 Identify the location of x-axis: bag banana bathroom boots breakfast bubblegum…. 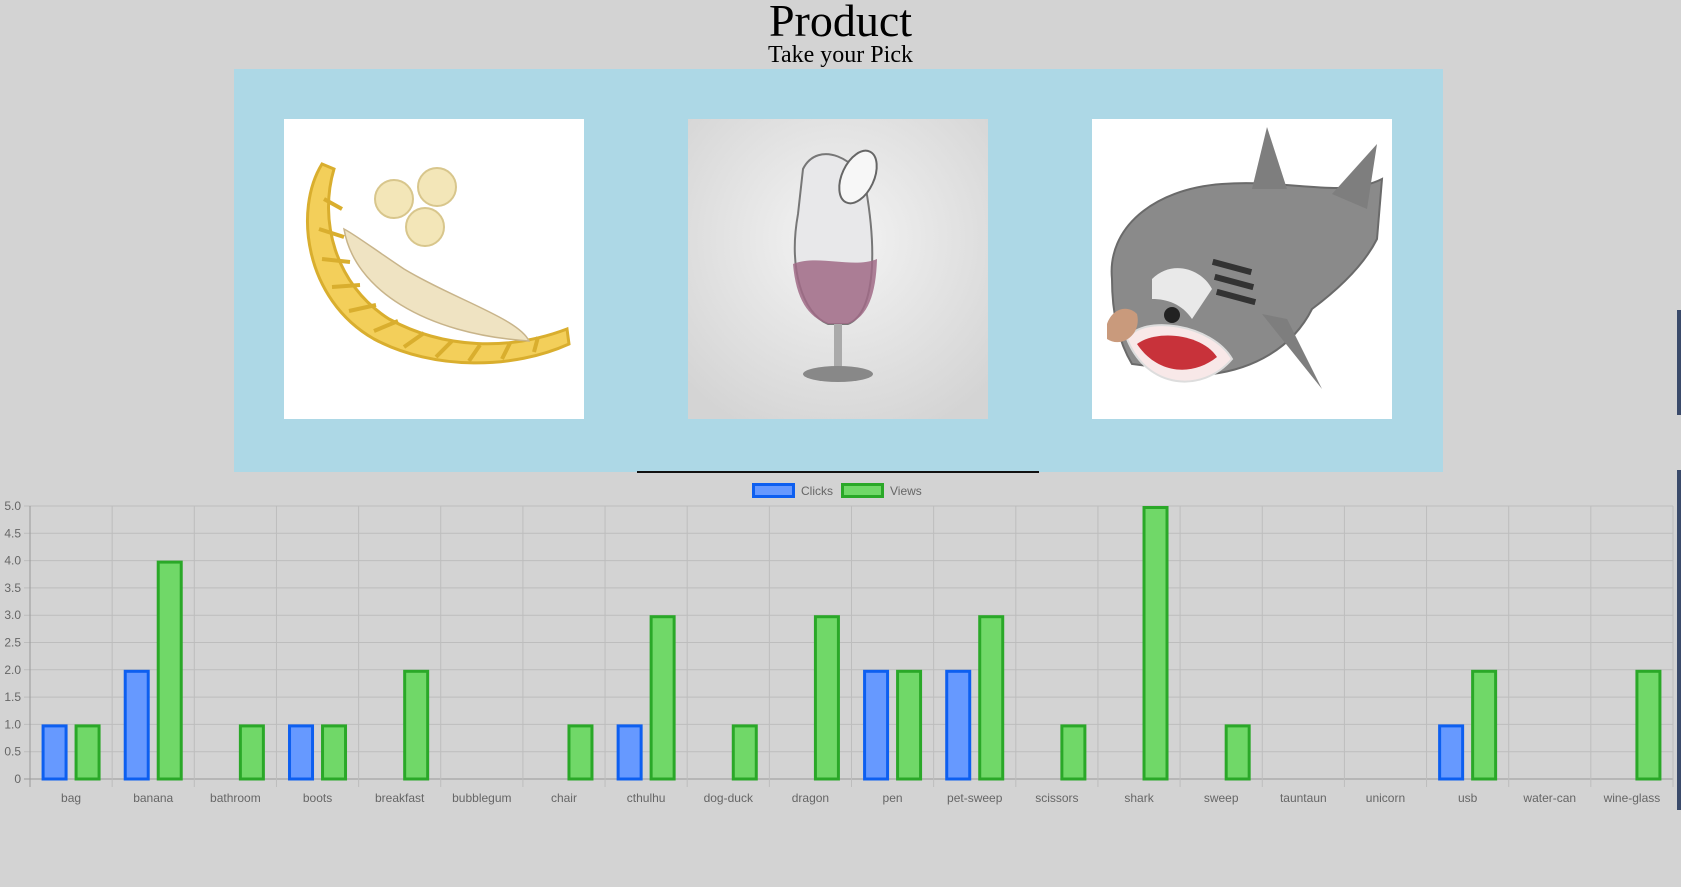
(860, 798).